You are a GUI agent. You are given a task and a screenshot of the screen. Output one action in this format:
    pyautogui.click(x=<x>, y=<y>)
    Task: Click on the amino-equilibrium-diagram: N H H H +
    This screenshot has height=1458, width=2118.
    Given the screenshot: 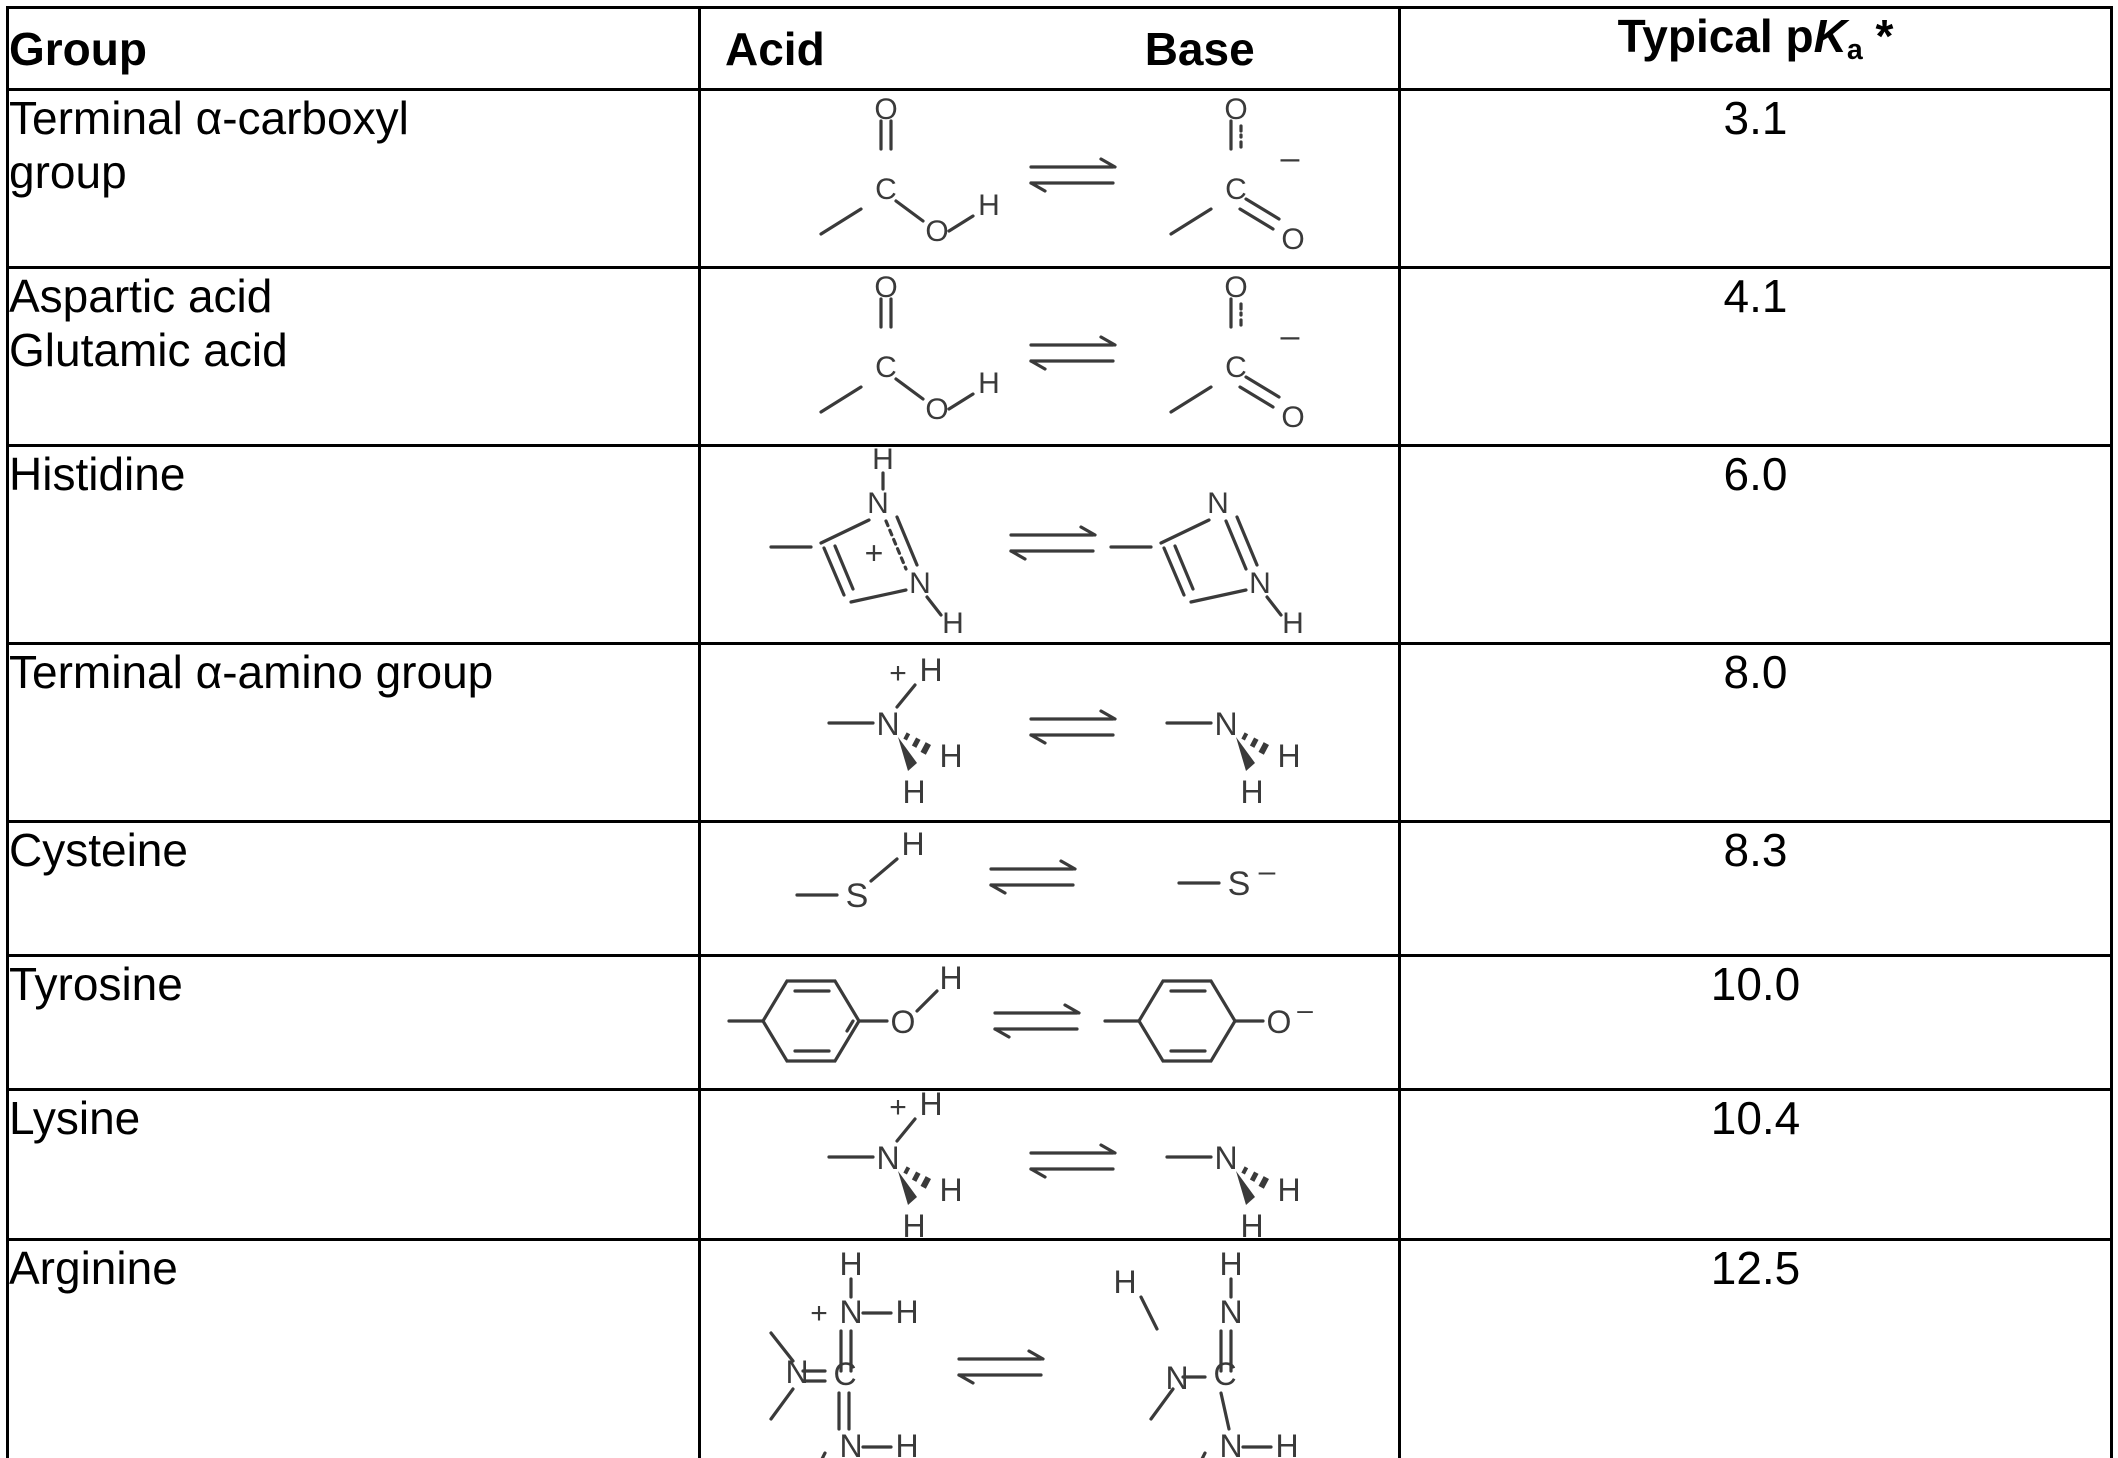 What is the action you would take?
    pyautogui.click(x=1064, y=731)
    